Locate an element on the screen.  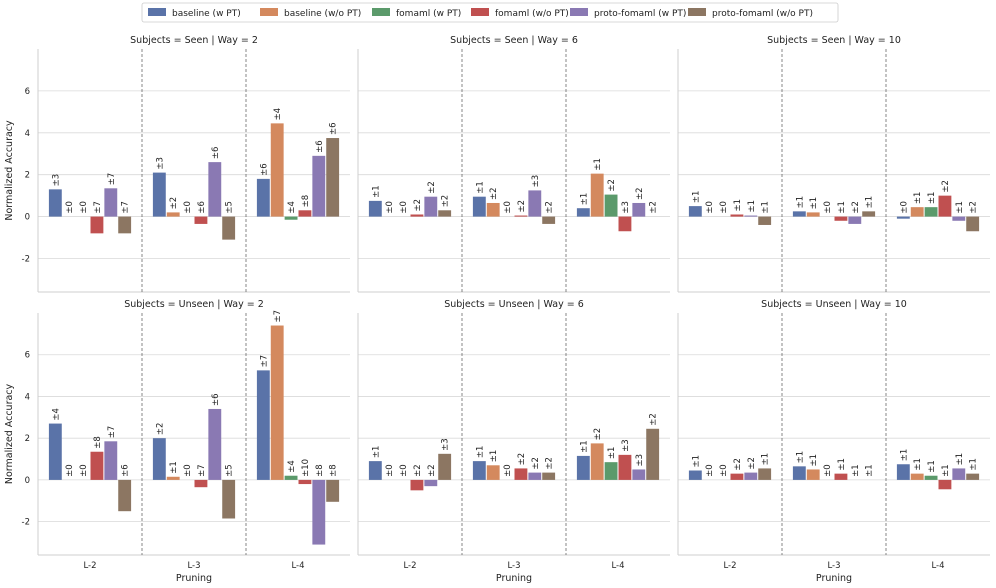
legend-label-fomaml_wo: fomaml (w/o PT) is located at coordinates (532, 14).